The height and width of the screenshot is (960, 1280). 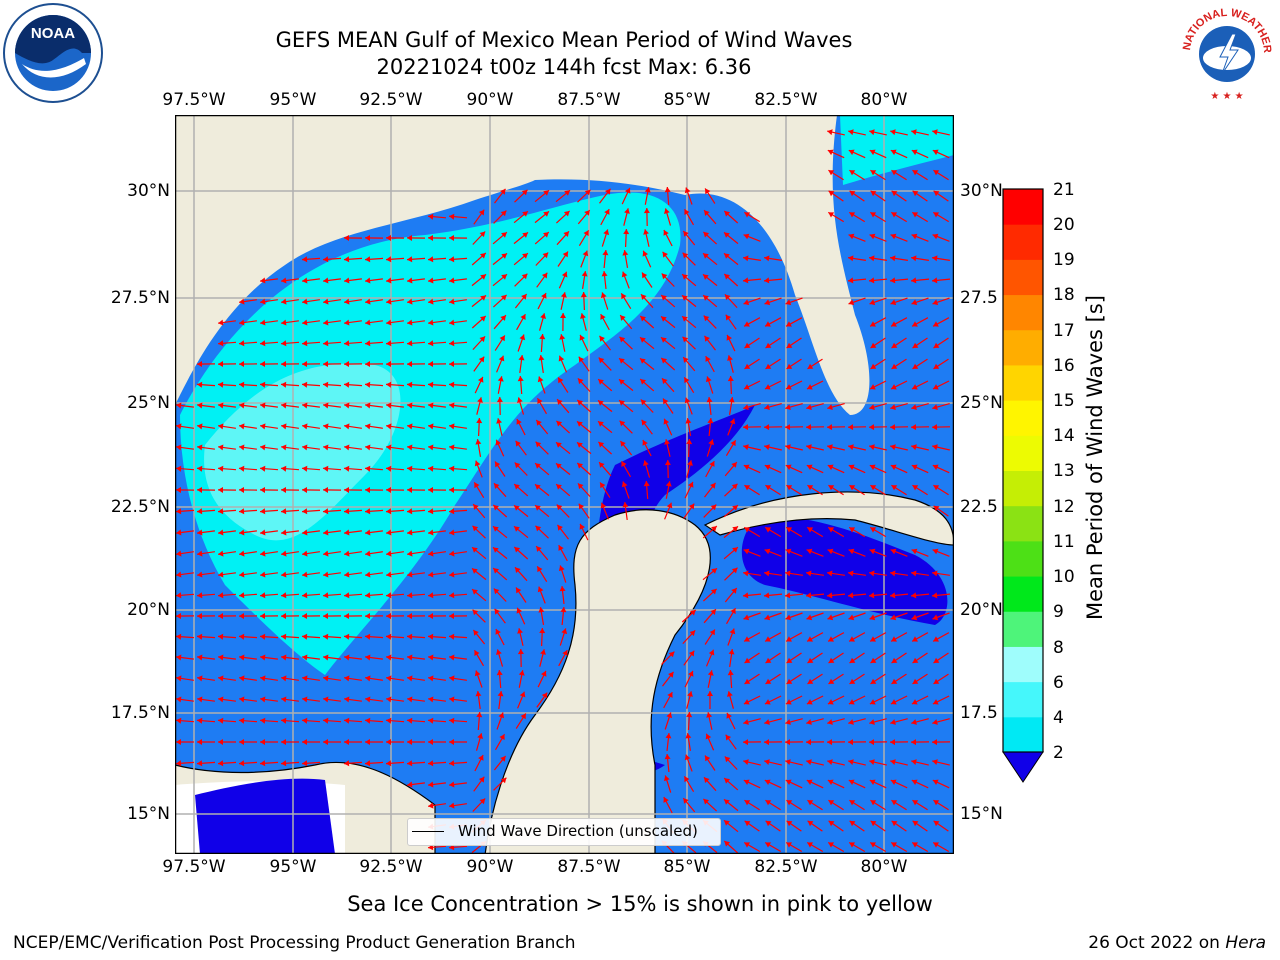 I want to click on noaa-logo-icon: NOAA, so click(x=53, y=53).